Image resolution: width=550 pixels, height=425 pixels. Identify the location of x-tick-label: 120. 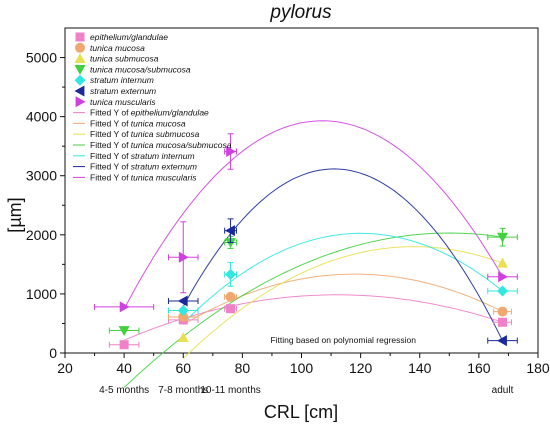
(361, 368).